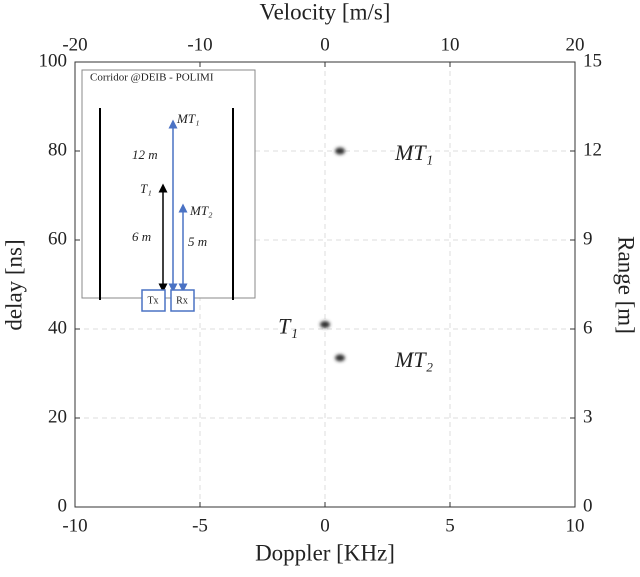  I want to click on y-tick-label: 80, so click(57, 149).